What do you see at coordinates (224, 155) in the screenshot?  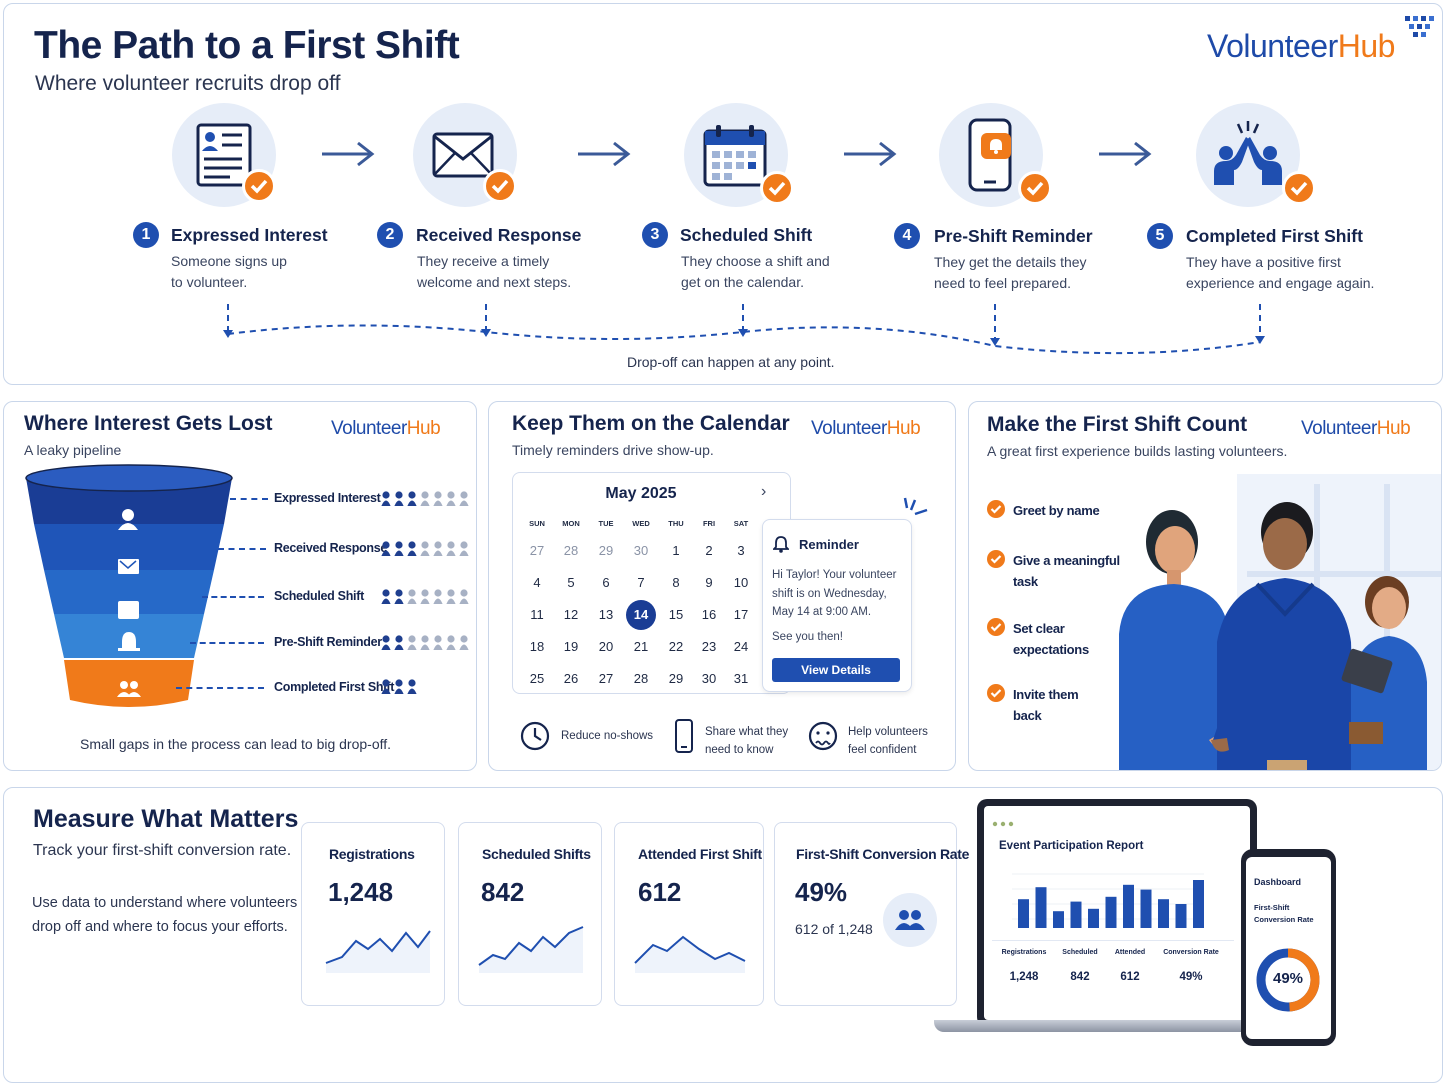 I see `step-1-circle` at bounding box center [224, 155].